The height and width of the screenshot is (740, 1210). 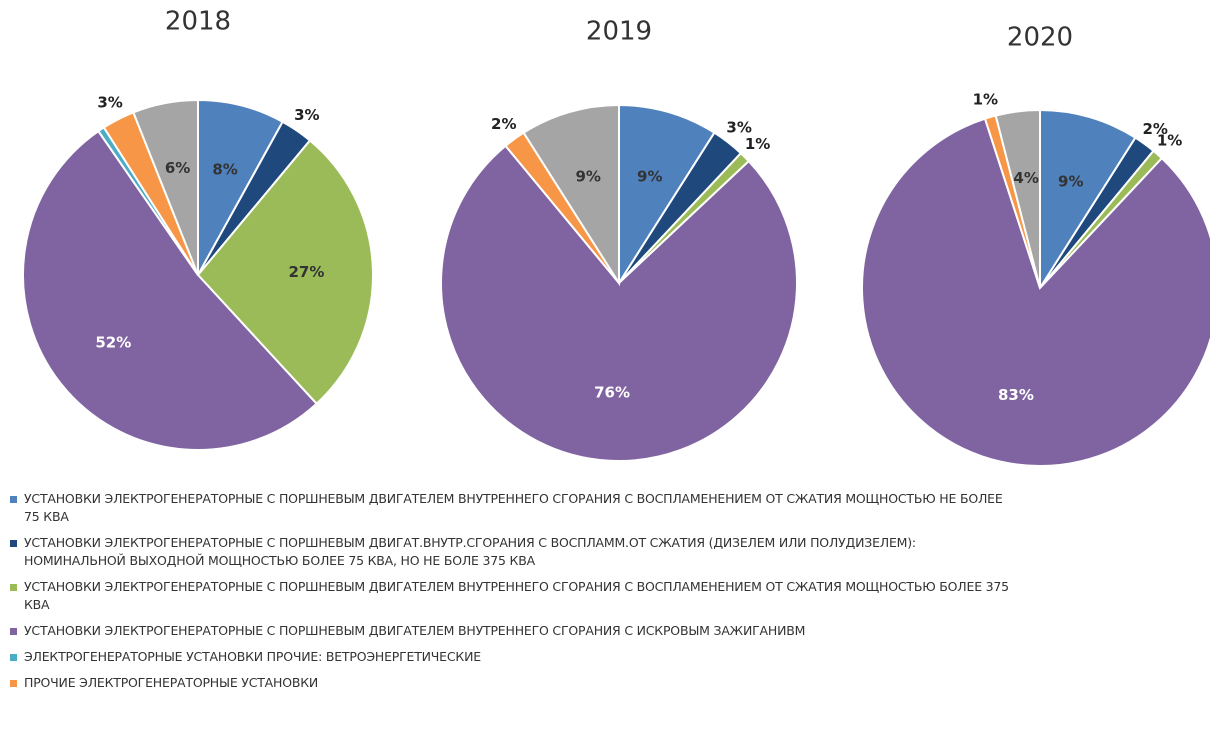 What do you see at coordinates (224, 169) in the screenshot?
I see `data-label: 8%` at bounding box center [224, 169].